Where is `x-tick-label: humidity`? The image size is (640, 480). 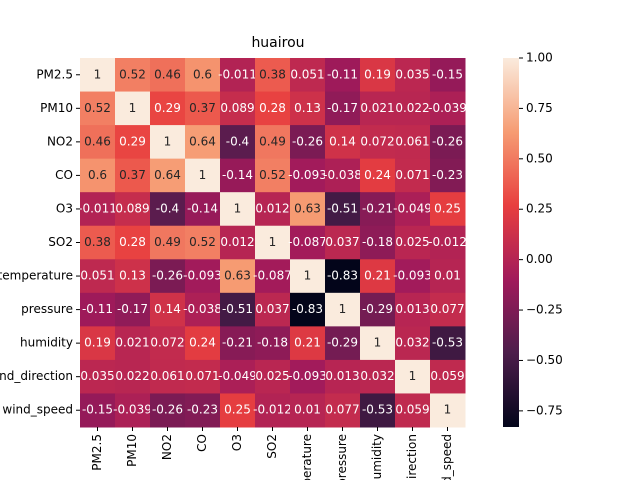 x-tick-label: humidity is located at coordinates (377, 457).